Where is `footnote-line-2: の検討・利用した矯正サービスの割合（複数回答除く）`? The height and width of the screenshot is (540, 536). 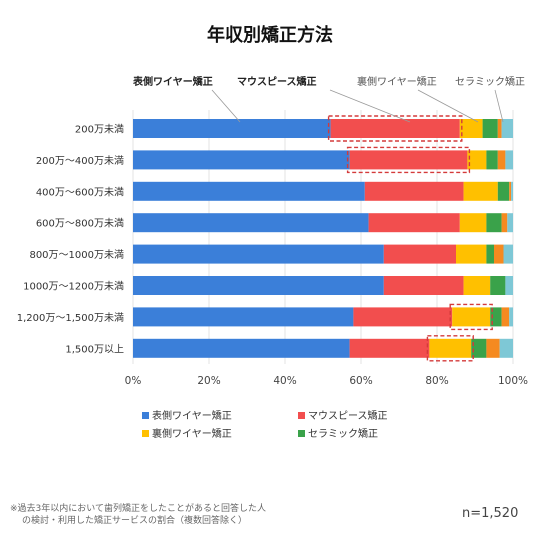 footnote-line-2: の検討・利用した矯正サービスの割合（複数回答除く） is located at coordinates (134, 520).